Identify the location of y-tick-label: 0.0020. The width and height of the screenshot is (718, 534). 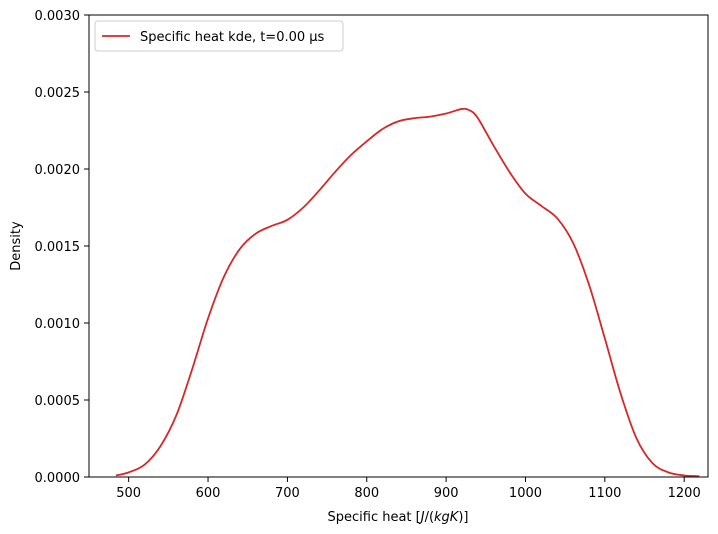
(58, 170).